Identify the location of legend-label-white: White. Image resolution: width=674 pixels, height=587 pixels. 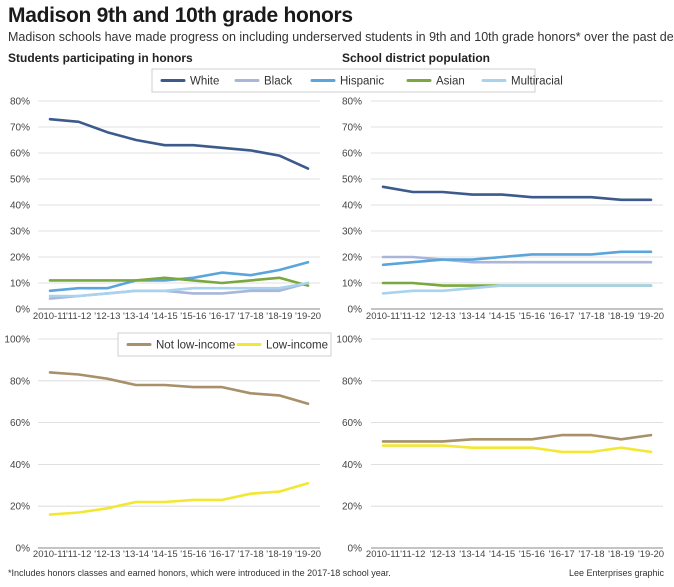
(204, 82).